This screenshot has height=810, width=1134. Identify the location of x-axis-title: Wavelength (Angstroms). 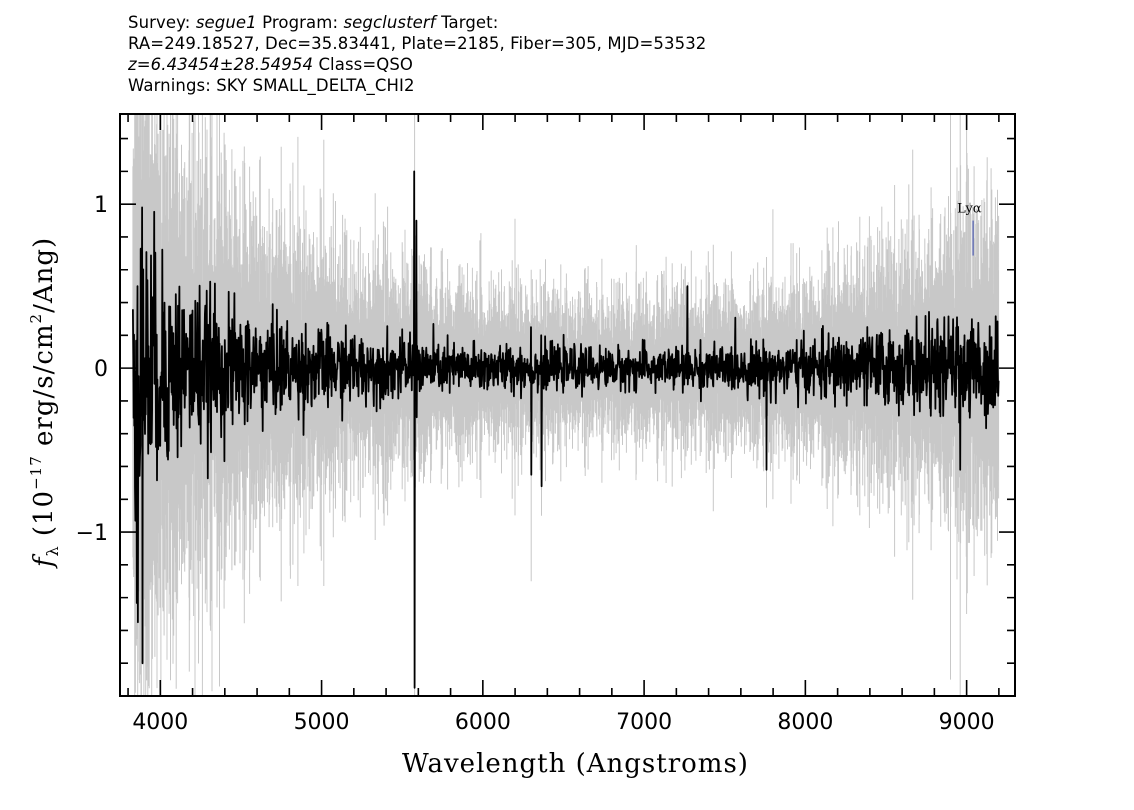
(575, 764).